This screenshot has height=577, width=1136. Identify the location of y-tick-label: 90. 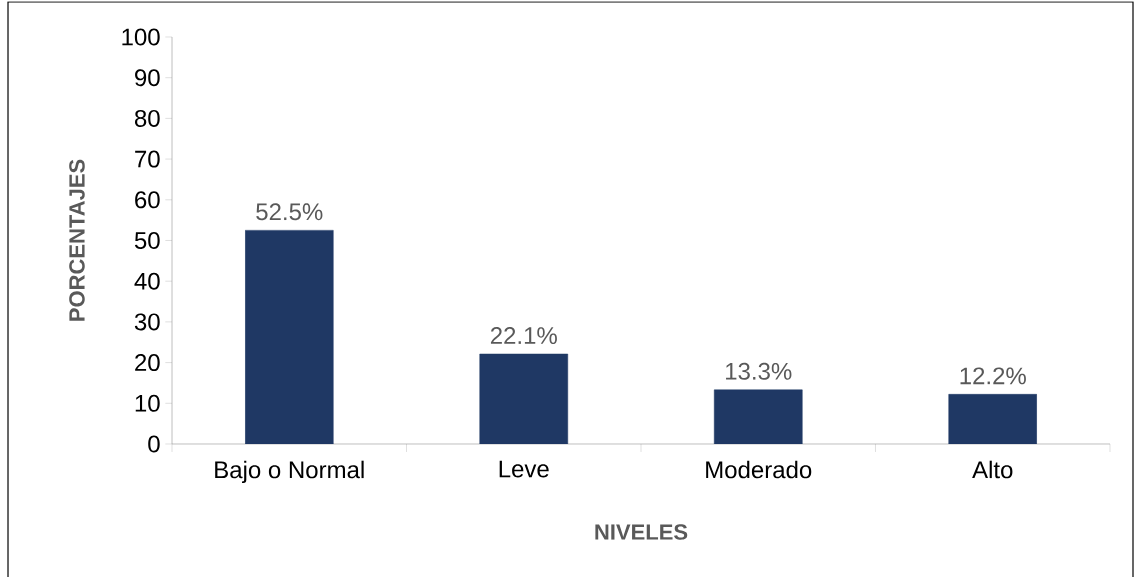
(147, 78).